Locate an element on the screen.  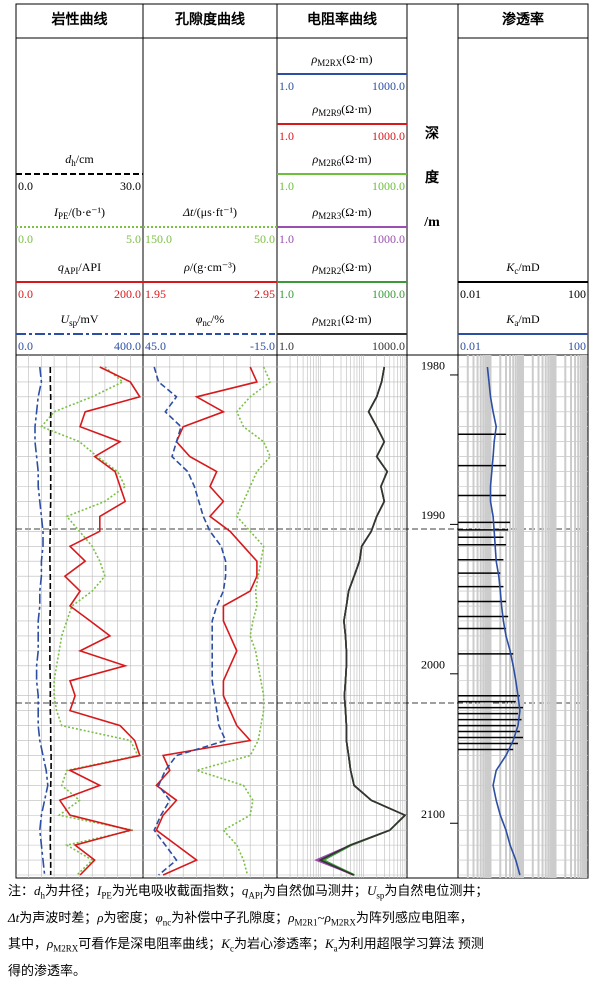
track-title: 渗透率 is located at coordinates (523, 19).